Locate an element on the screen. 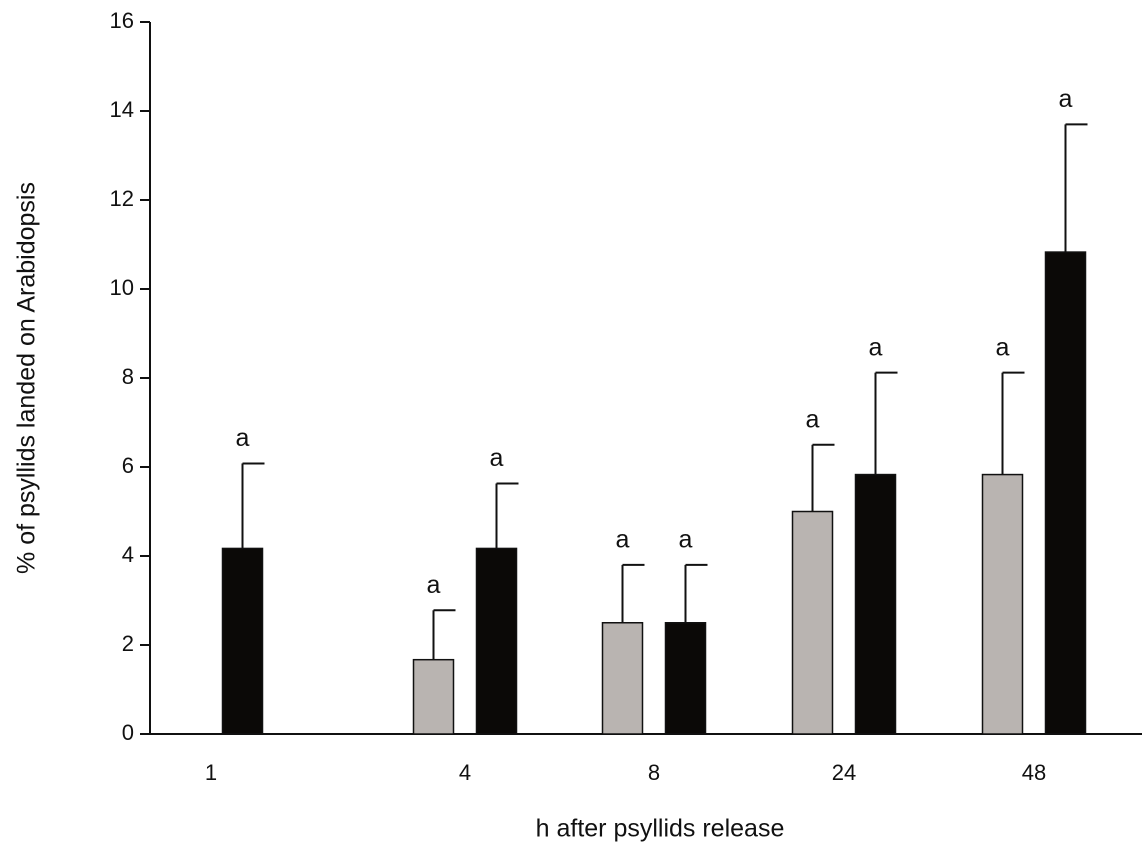 The height and width of the screenshot is (853, 1142). y-tick-label: 6 is located at coordinates (128, 465).